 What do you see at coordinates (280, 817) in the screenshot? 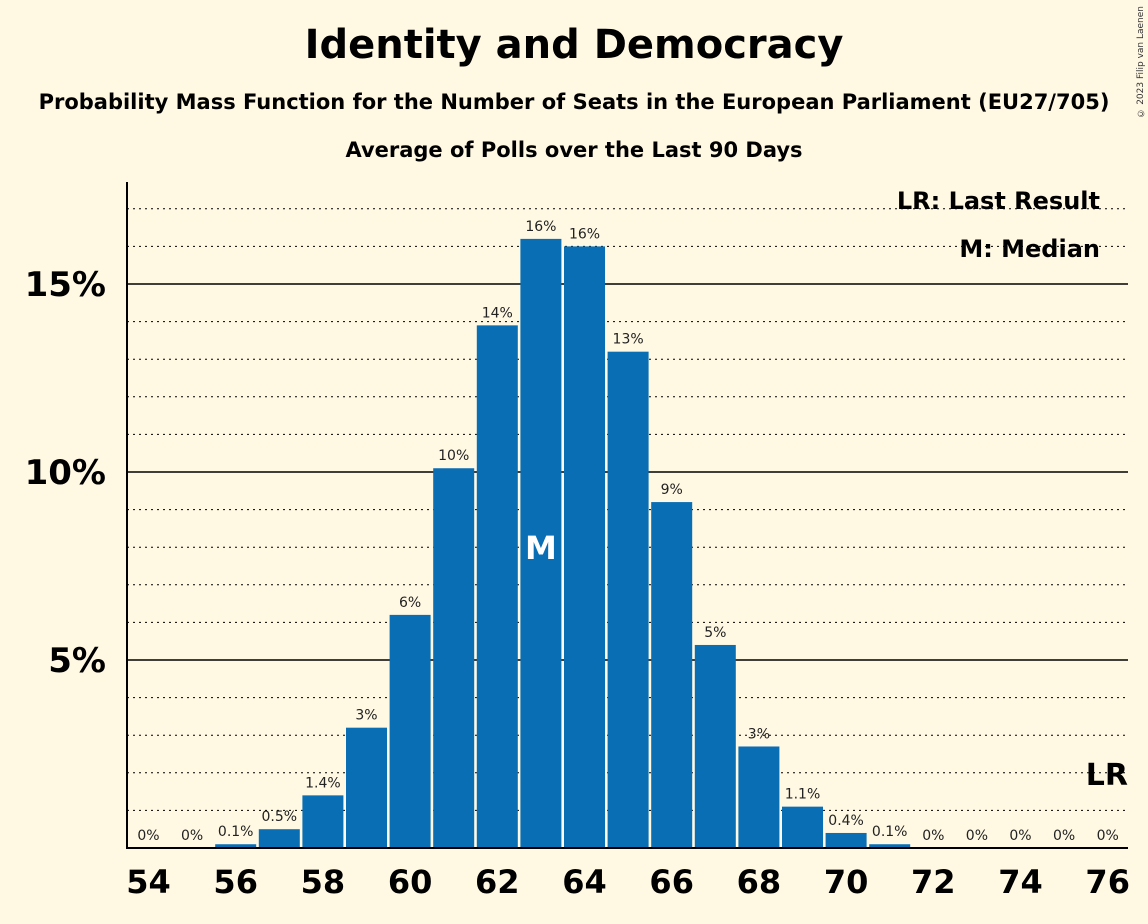
I see `data-label: 0.5%` at bounding box center [280, 817].